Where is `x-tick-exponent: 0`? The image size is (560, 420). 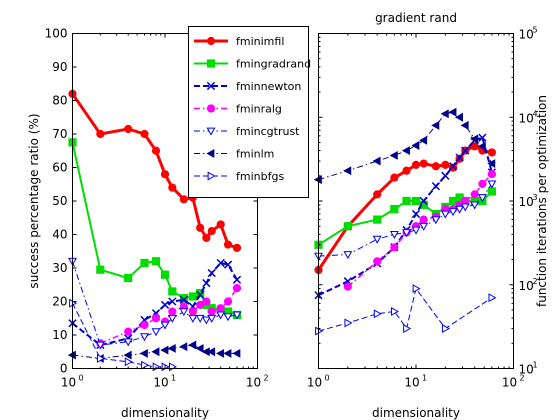 x-tick-exponent: 0 is located at coordinates (81, 378).